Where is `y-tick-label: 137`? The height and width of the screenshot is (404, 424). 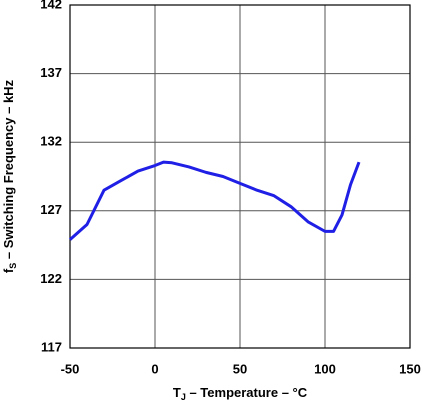 y-tick-label: 137 is located at coordinates (51, 72).